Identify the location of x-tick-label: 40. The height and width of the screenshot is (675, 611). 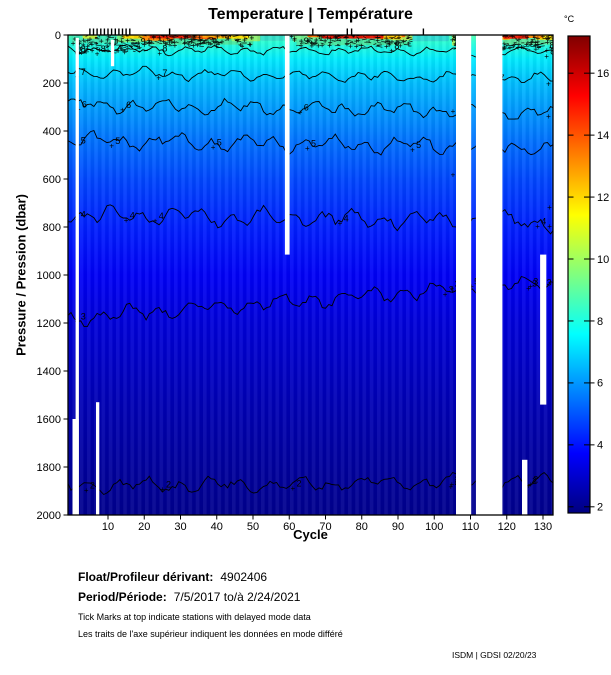
(217, 527).